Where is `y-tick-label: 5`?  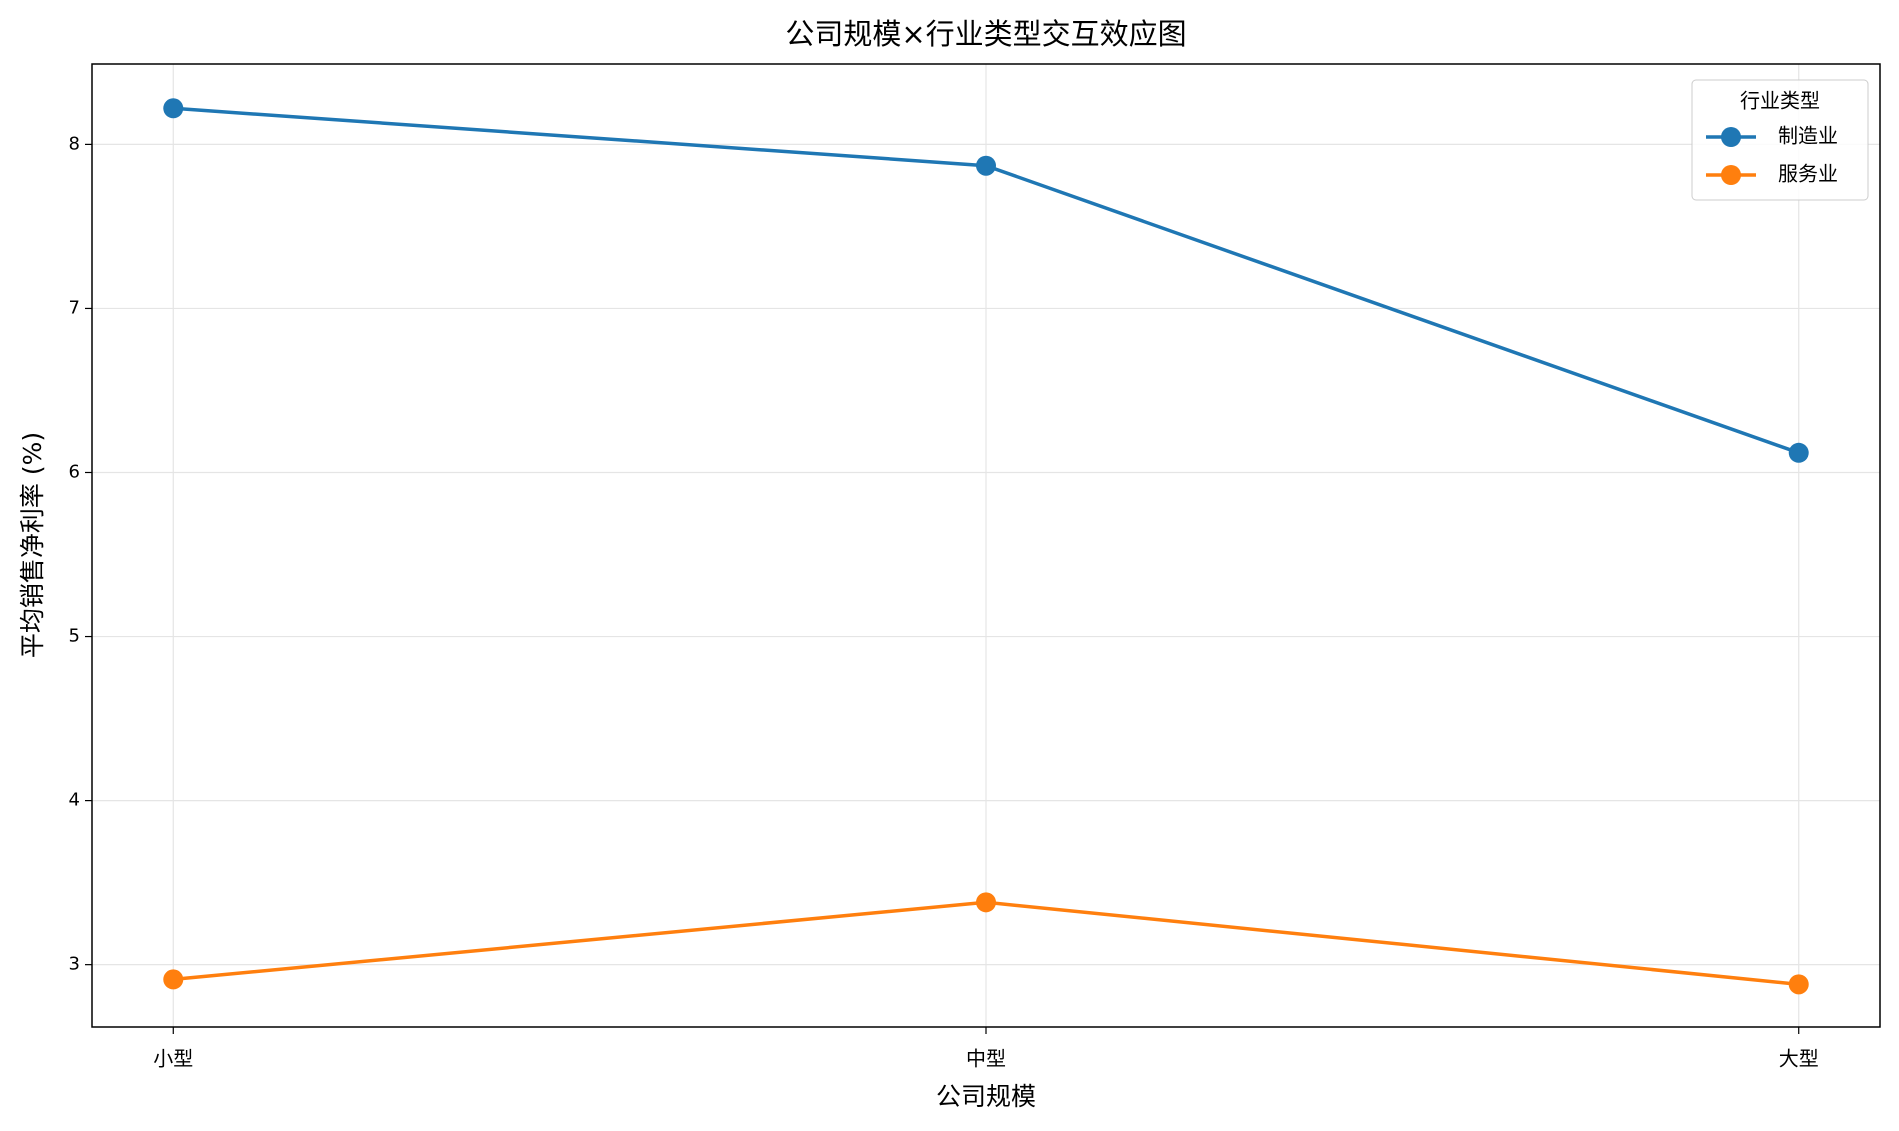 y-tick-label: 5 is located at coordinates (74, 636).